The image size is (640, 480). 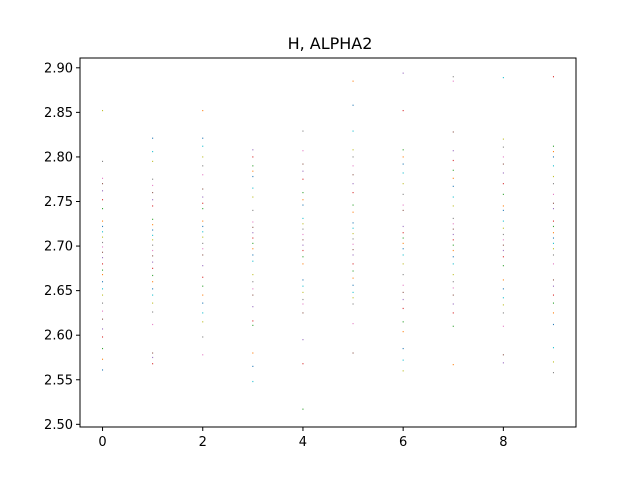 What do you see at coordinates (58, 336) in the screenshot?
I see `y-tick-label: 2.60` at bounding box center [58, 336].